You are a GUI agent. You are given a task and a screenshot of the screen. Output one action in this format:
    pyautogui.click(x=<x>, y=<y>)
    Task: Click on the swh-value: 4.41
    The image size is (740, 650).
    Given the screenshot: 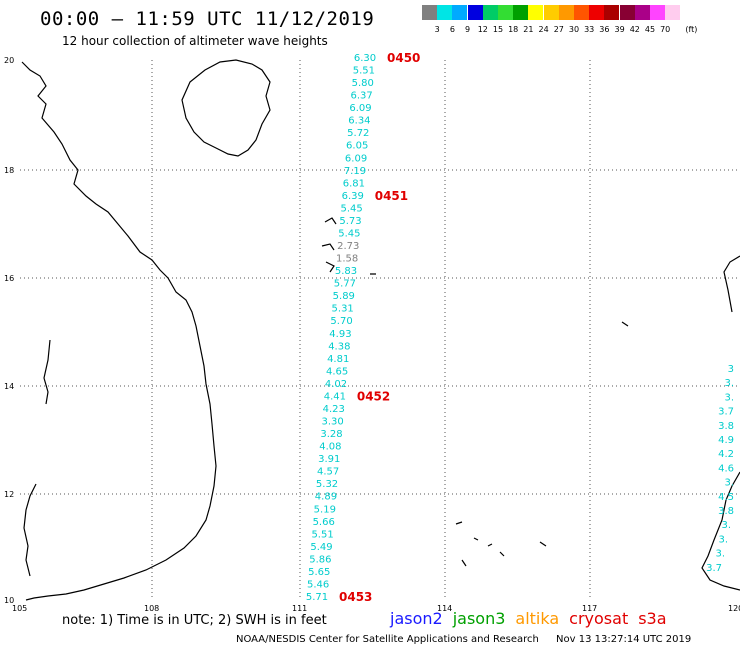 What is the action you would take?
    pyautogui.click(x=335, y=396)
    